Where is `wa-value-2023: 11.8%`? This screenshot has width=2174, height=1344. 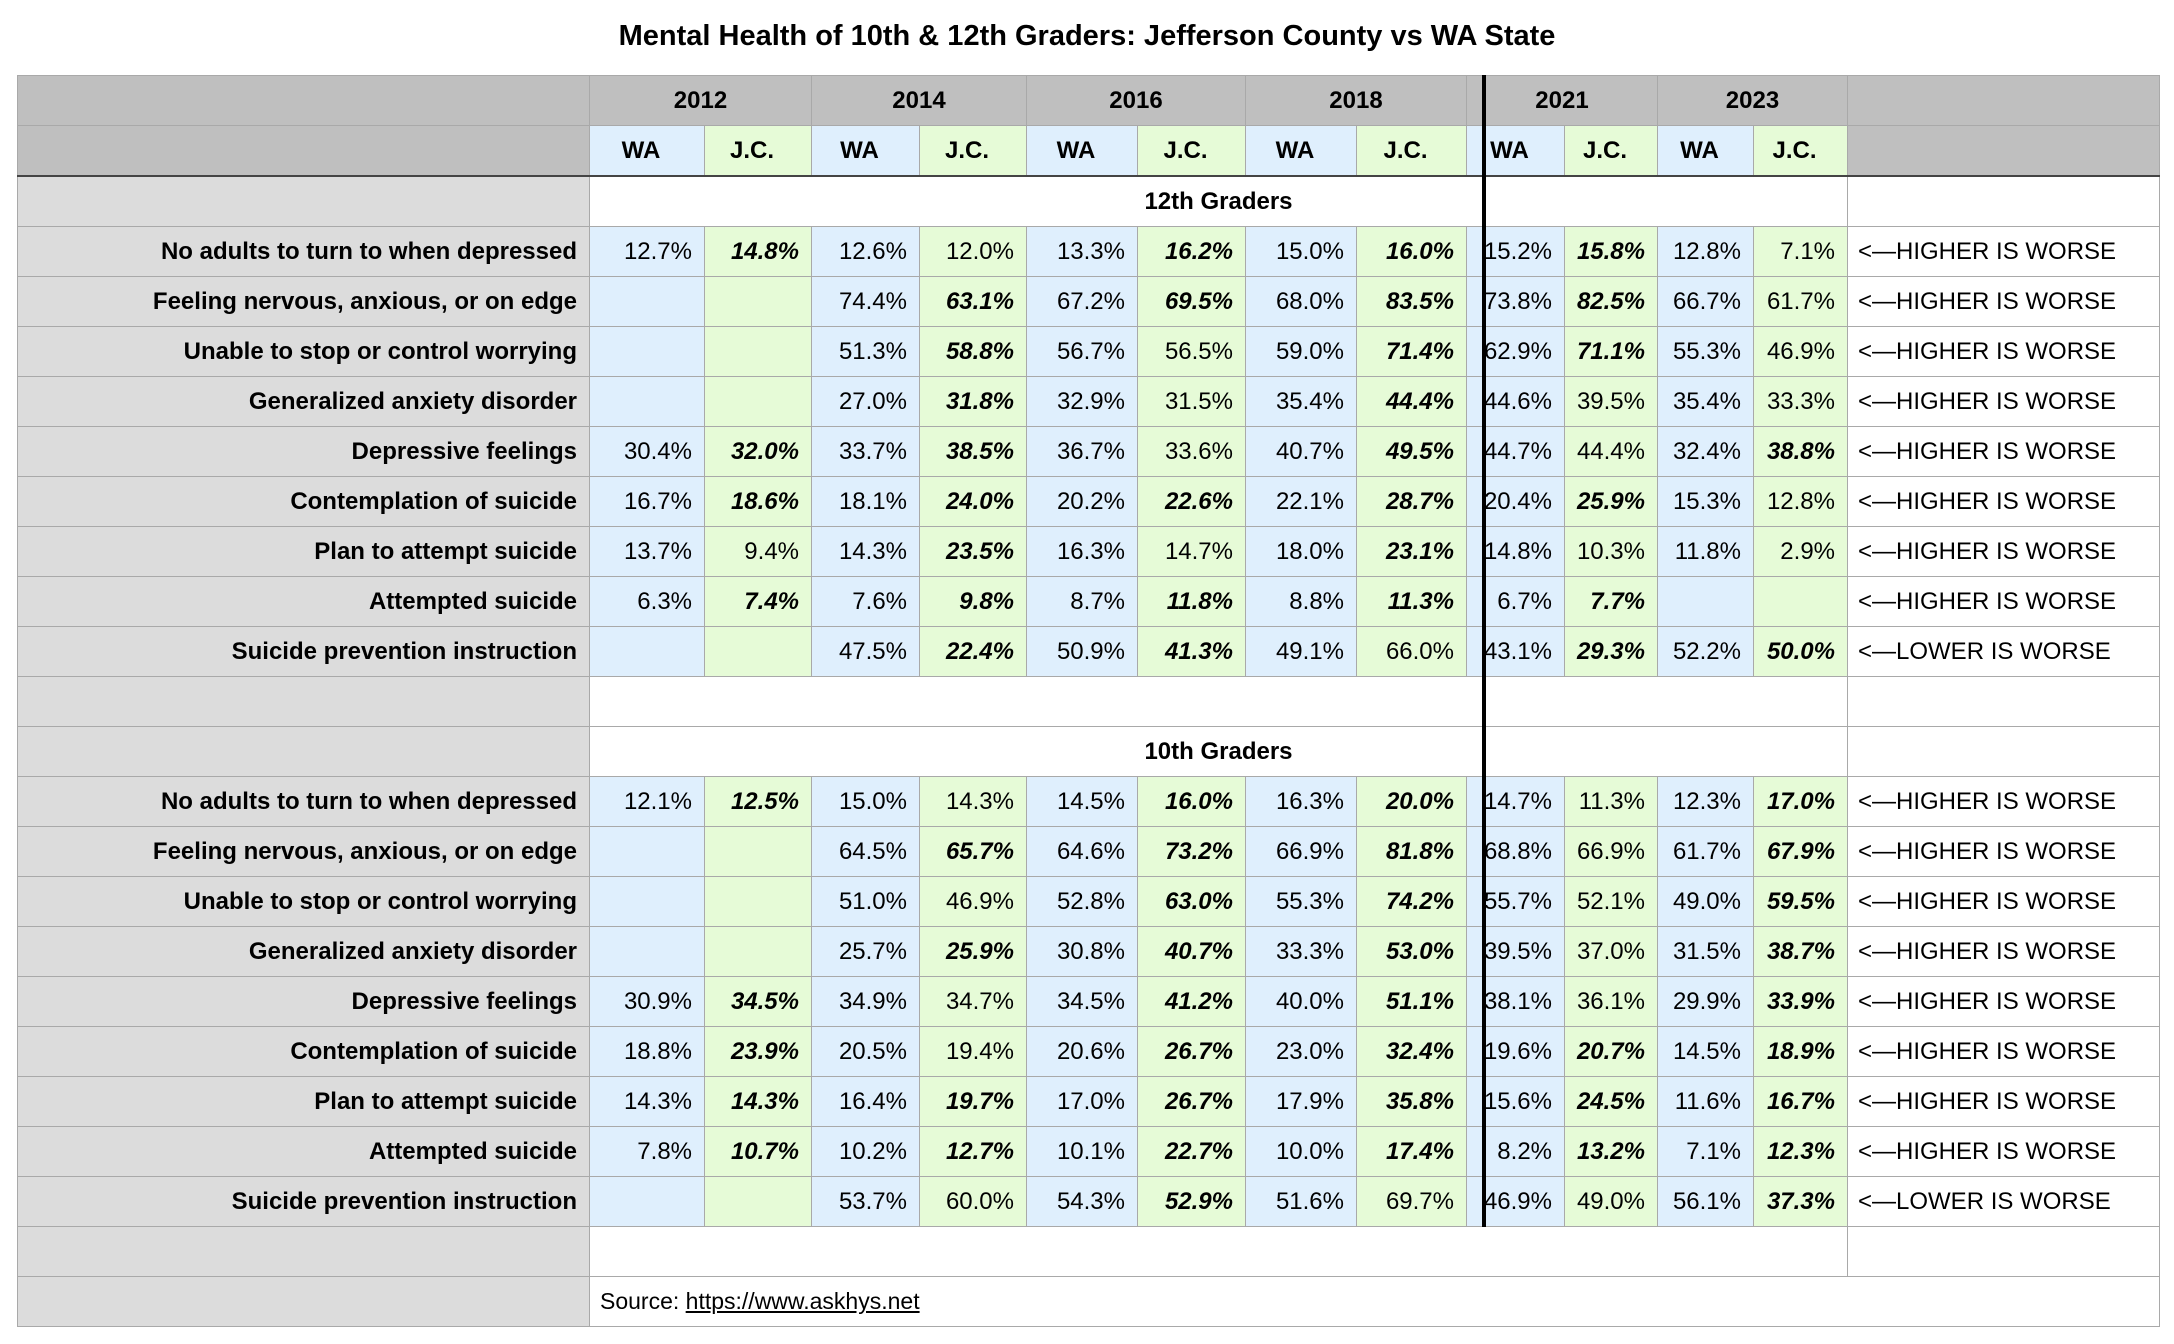 wa-value-2023: 11.8% is located at coordinates (1705, 551).